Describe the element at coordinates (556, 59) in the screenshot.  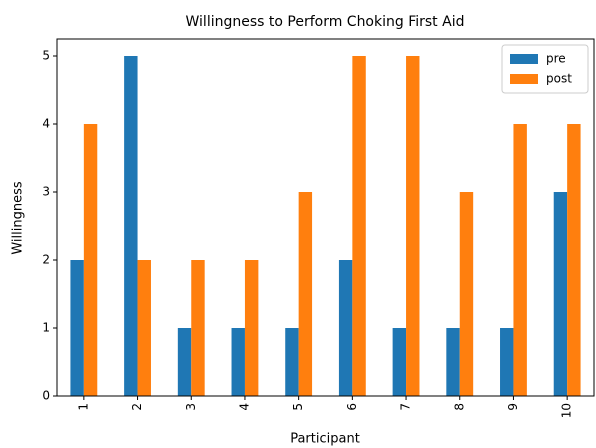
I see `legend-label: pre` at that location.